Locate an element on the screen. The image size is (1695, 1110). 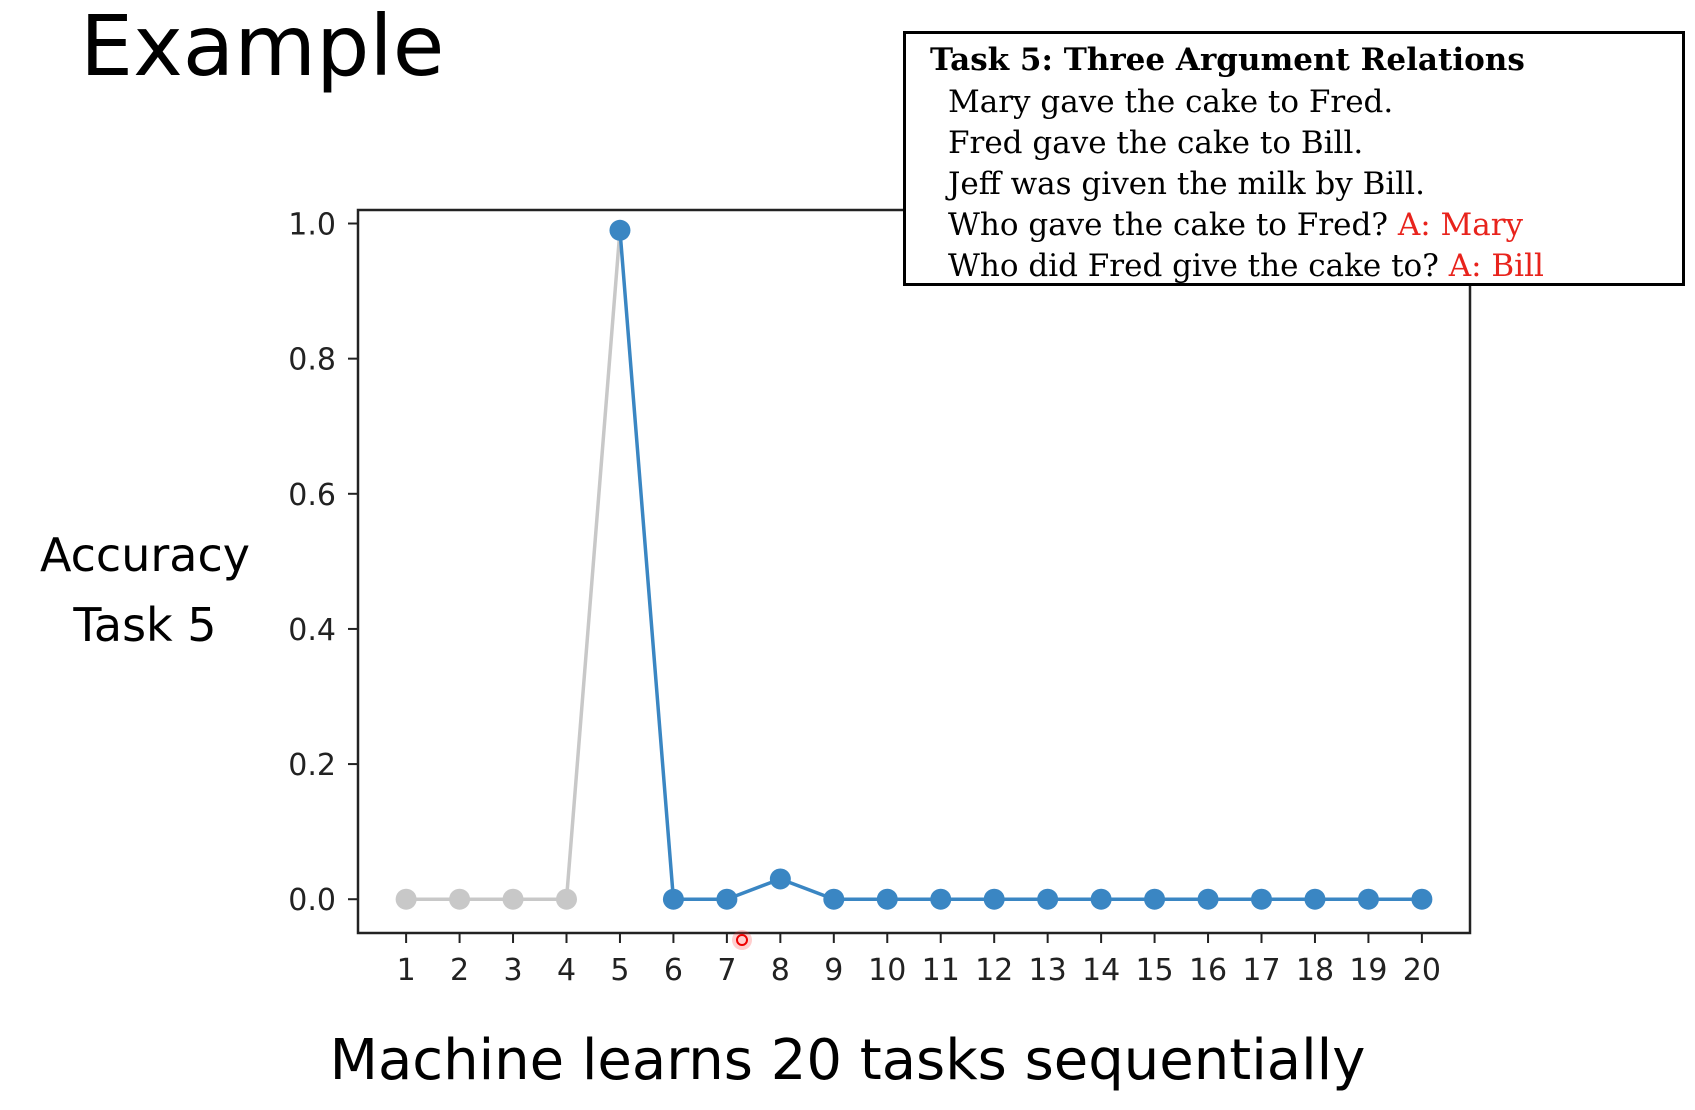
y-tick-label: 0.0 is located at coordinates (312, 900).